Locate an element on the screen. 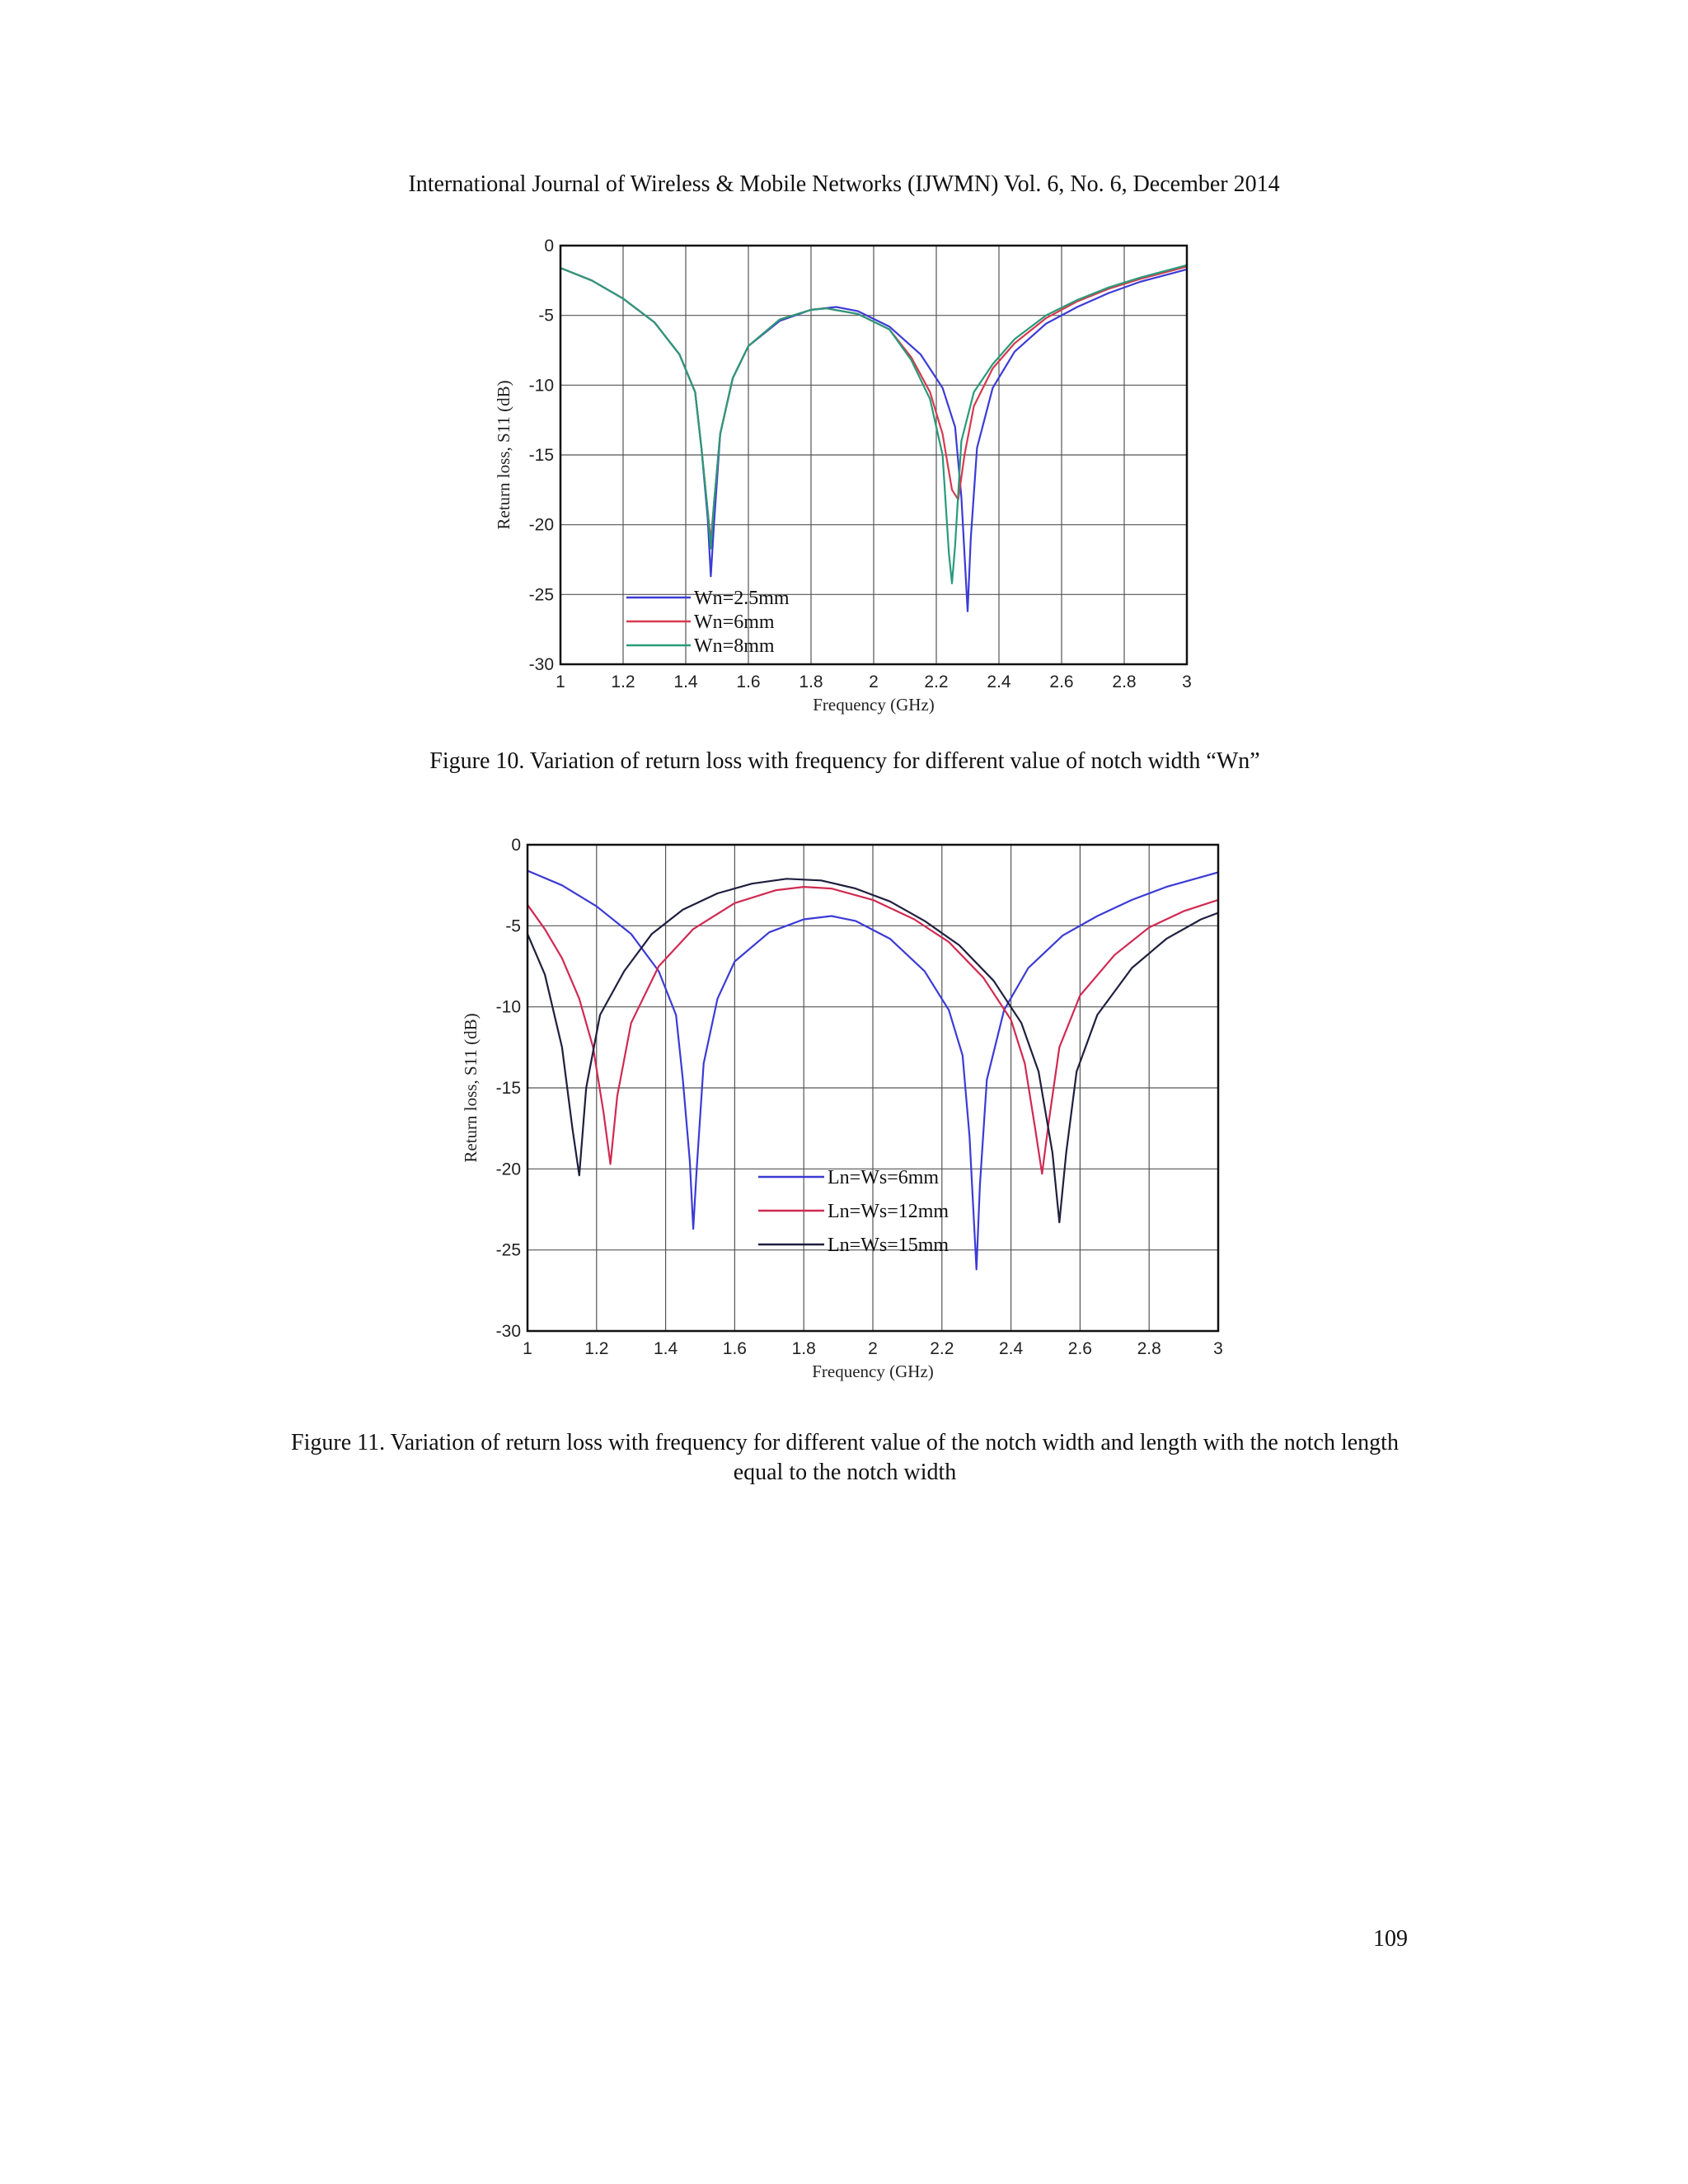  legend-label: Wn=6mm is located at coordinates (734, 622).